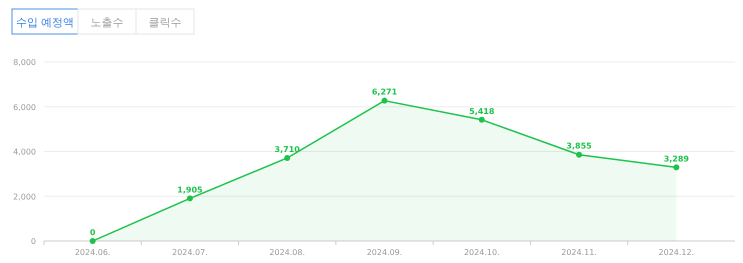  I want to click on x-tick-label: 2024.06., so click(92, 252).